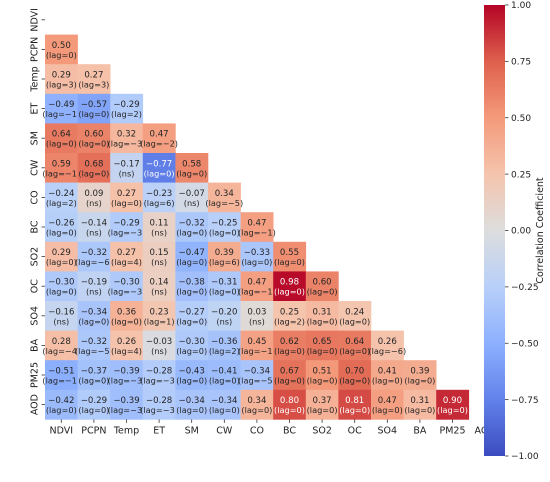 The image size is (550, 482). I want to click on cell-value-label: 0.62, so click(289, 342).